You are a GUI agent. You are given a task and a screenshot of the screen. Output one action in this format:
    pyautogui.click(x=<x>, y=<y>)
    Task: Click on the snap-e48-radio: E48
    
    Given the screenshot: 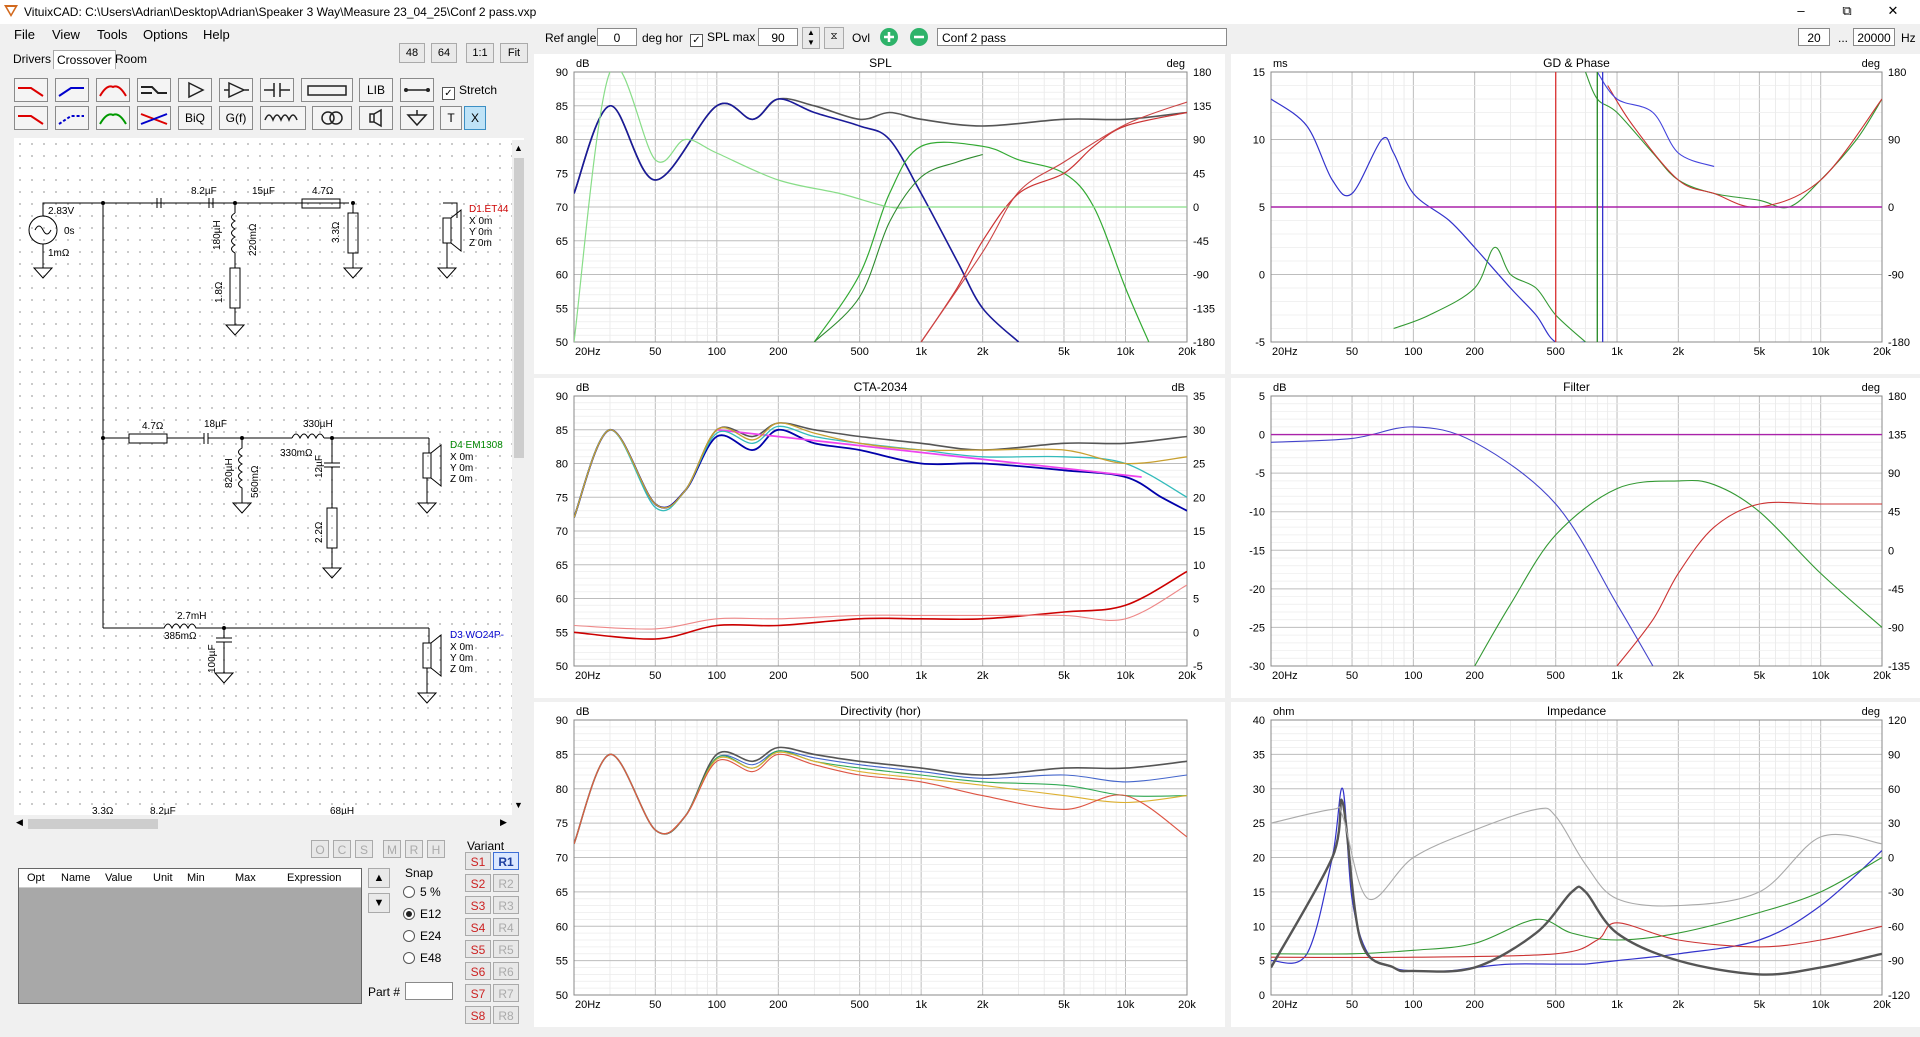 What is the action you would take?
    pyautogui.click(x=422, y=958)
    